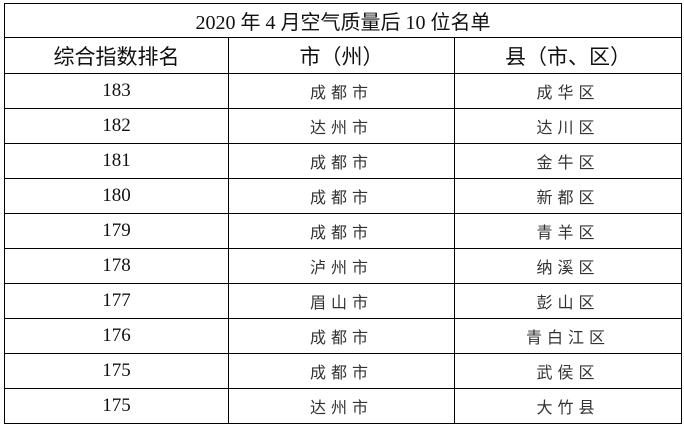 The width and height of the screenshot is (684, 425). I want to click on rank-cell: 182, so click(116, 126).